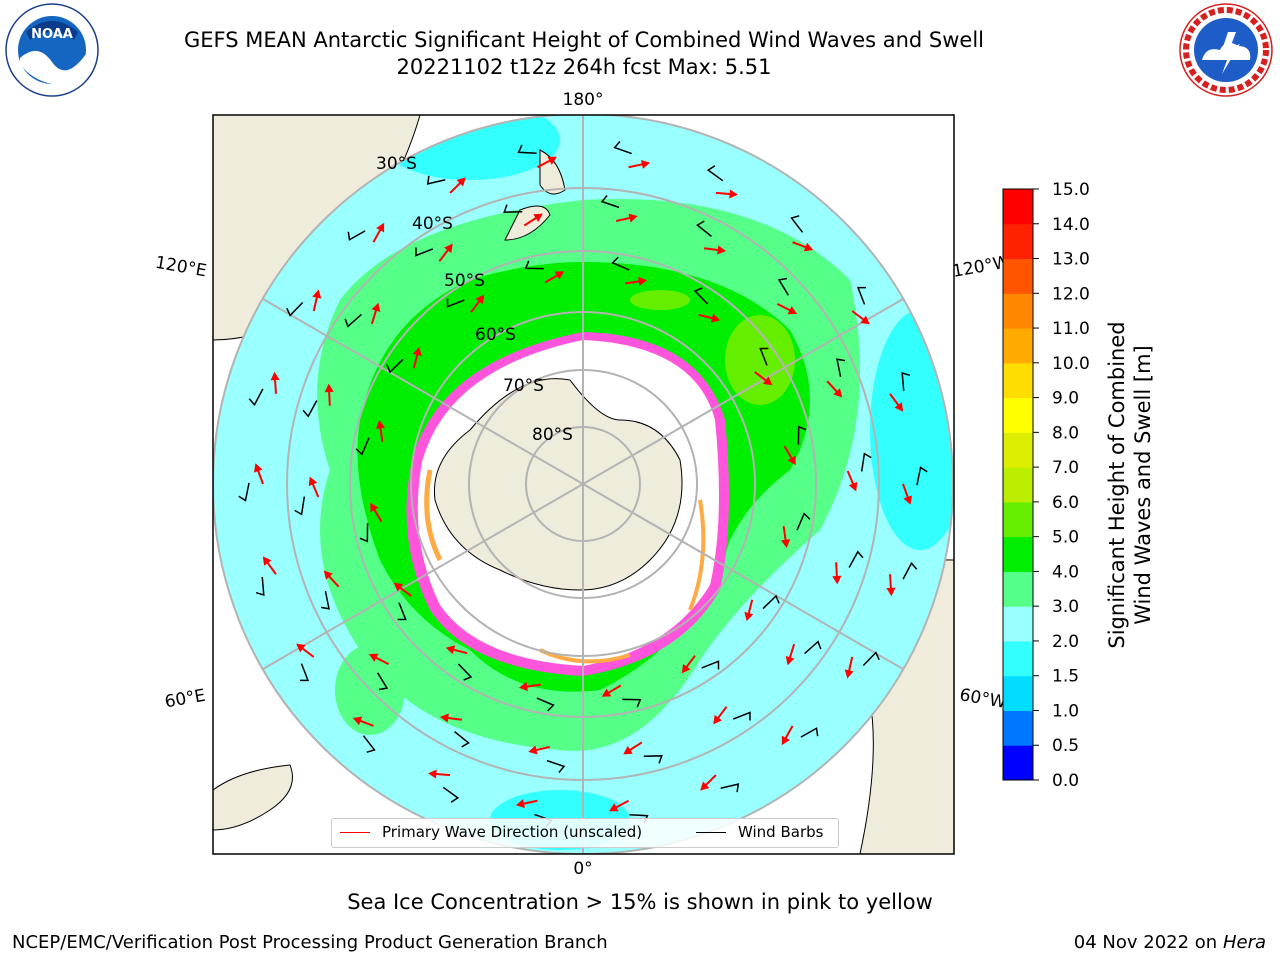 The width and height of the screenshot is (1280, 960). Describe the element at coordinates (1226, 50) in the screenshot. I see `nws-logo` at that location.